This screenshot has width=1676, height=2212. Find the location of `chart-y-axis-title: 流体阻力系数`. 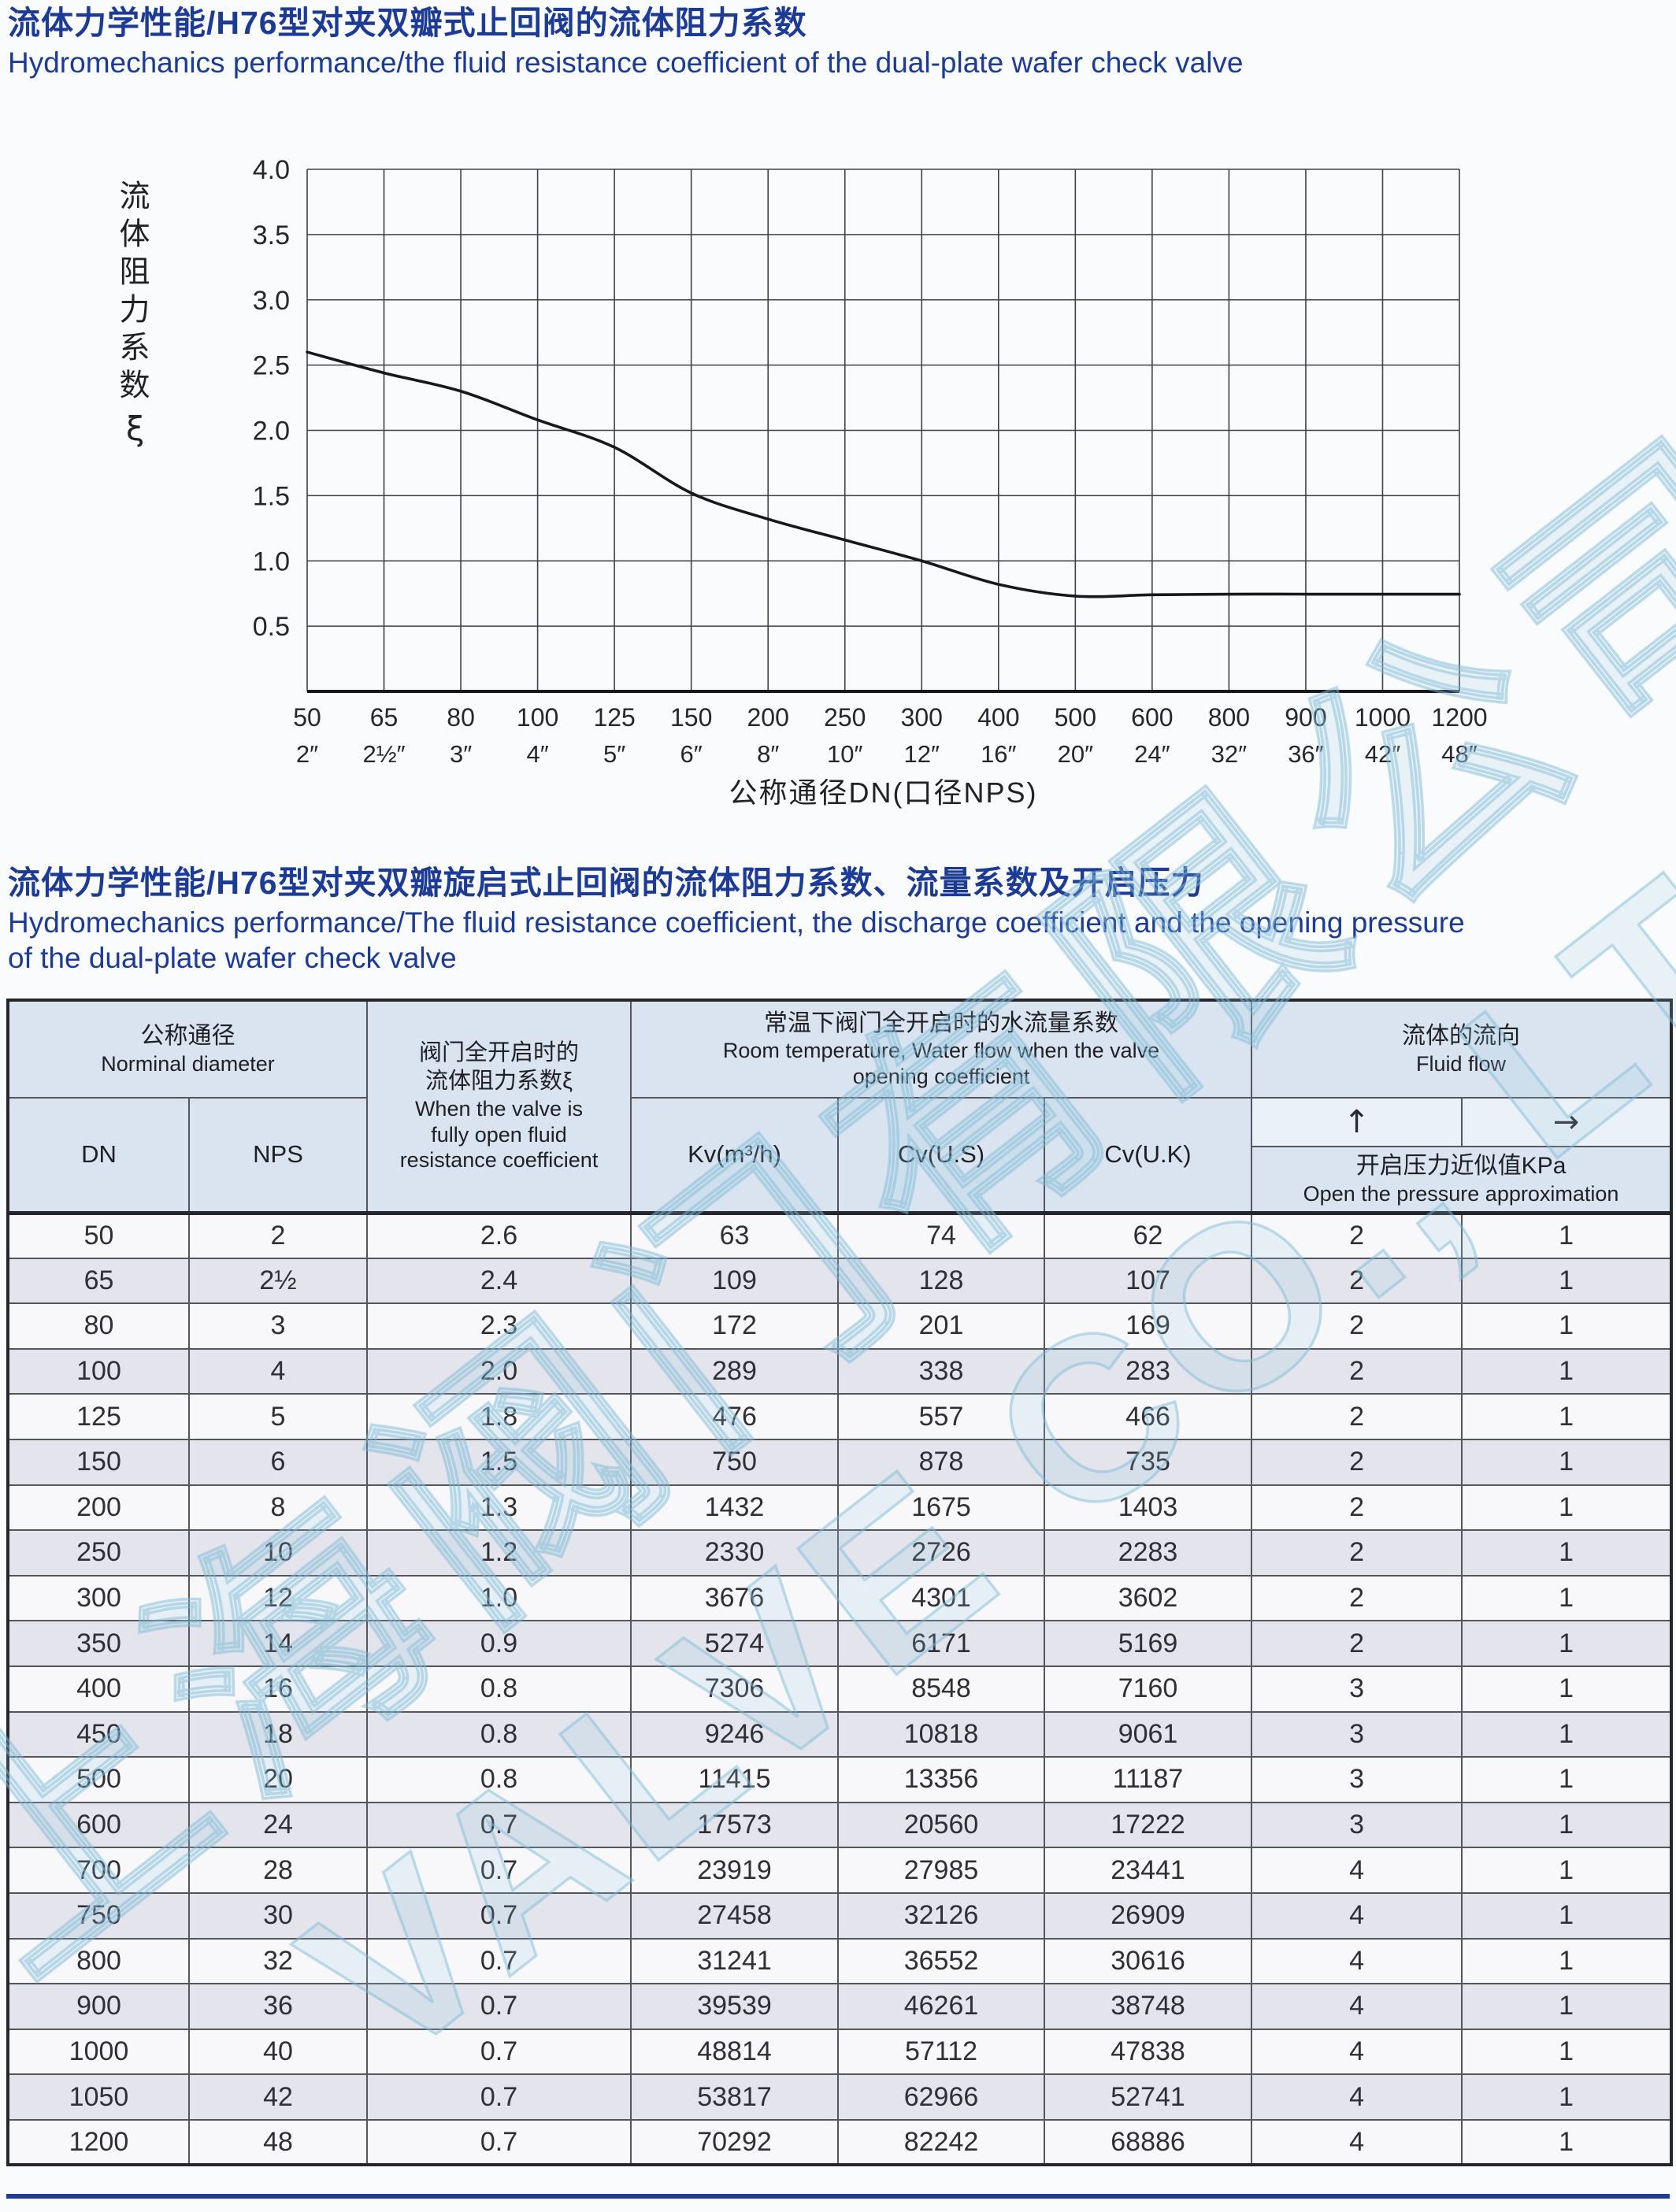

chart-y-axis-title: 流体阻力系数 is located at coordinates (132, 293).